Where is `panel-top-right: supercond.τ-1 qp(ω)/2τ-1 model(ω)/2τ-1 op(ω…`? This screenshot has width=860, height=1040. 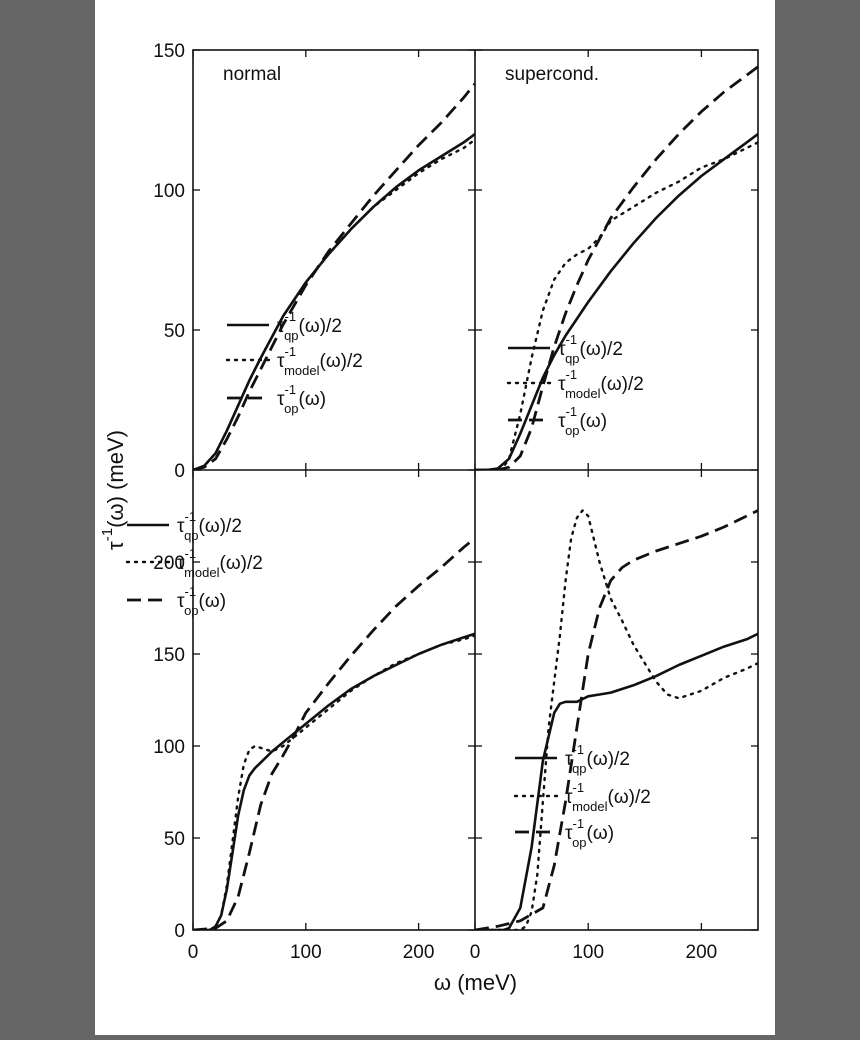
panel-top-right: supercond.τ-1 qp(ω)/2τ-1 model(ω)/2τ-1 op(ω… is located at coordinates (616, 260).